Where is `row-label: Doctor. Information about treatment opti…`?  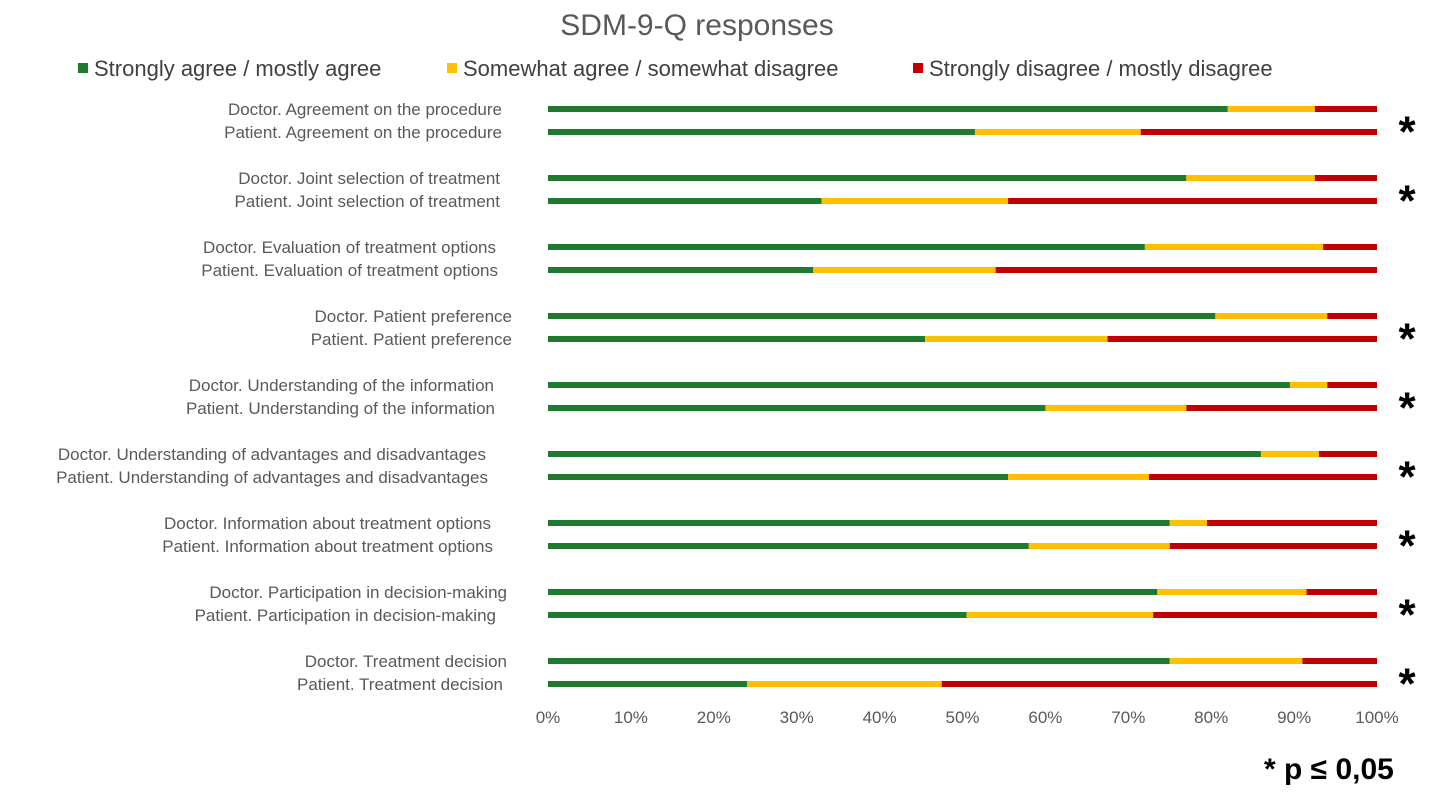
row-label: Doctor. Information about treatment opti… is located at coordinates (327, 523).